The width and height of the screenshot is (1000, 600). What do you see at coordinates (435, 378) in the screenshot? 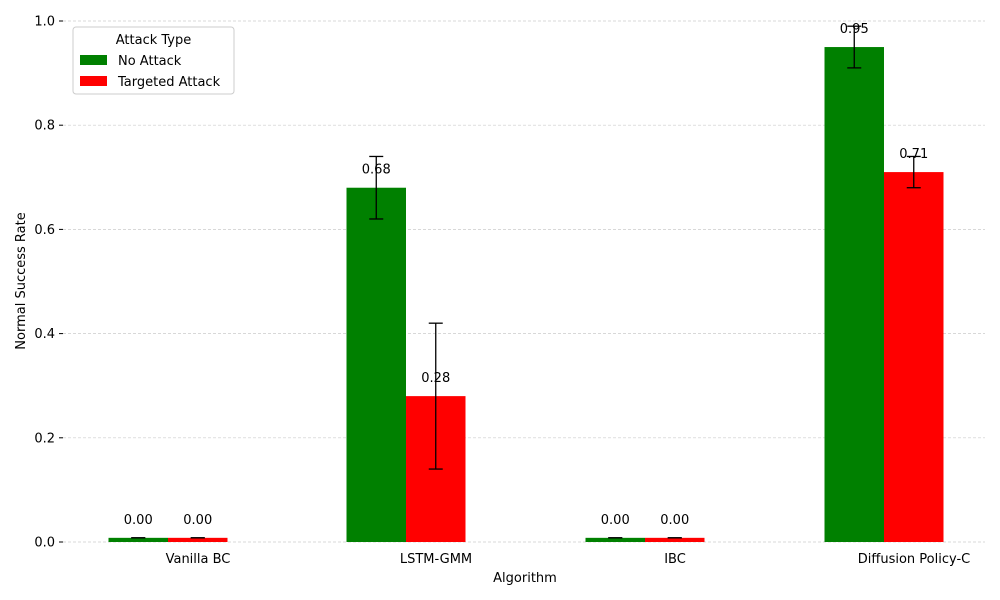
I see `data-label: 0.28` at bounding box center [435, 378].